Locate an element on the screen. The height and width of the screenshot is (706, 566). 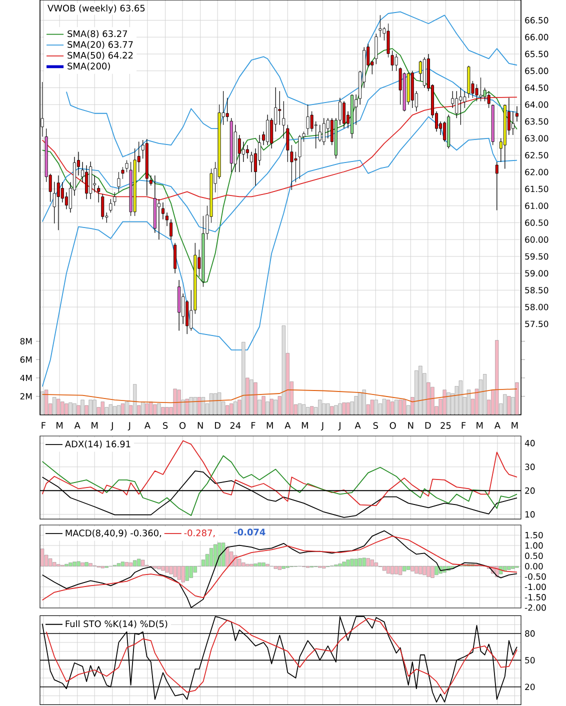
y-tick-label: 40 is located at coordinates (529, 443).